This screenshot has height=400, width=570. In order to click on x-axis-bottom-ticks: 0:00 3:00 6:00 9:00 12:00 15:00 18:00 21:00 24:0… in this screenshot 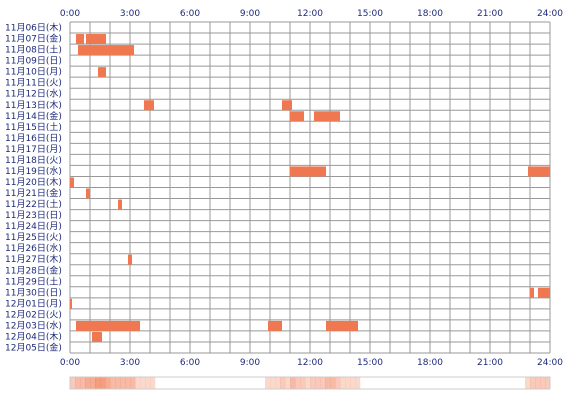, I will do `click(311, 363)`.